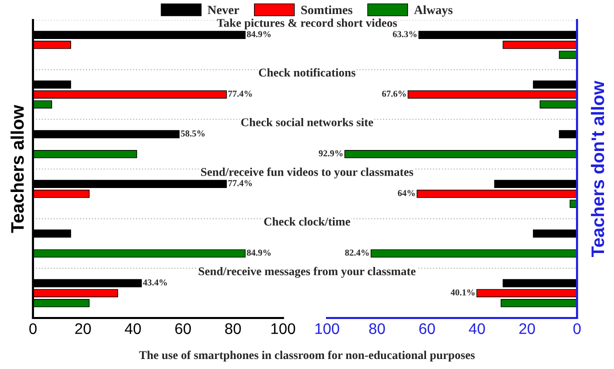 Image resolution: width=614 pixels, height=369 pixels. Describe the element at coordinates (307, 221) in the screenshot. I see `annotation: Check clock/time` at that location.